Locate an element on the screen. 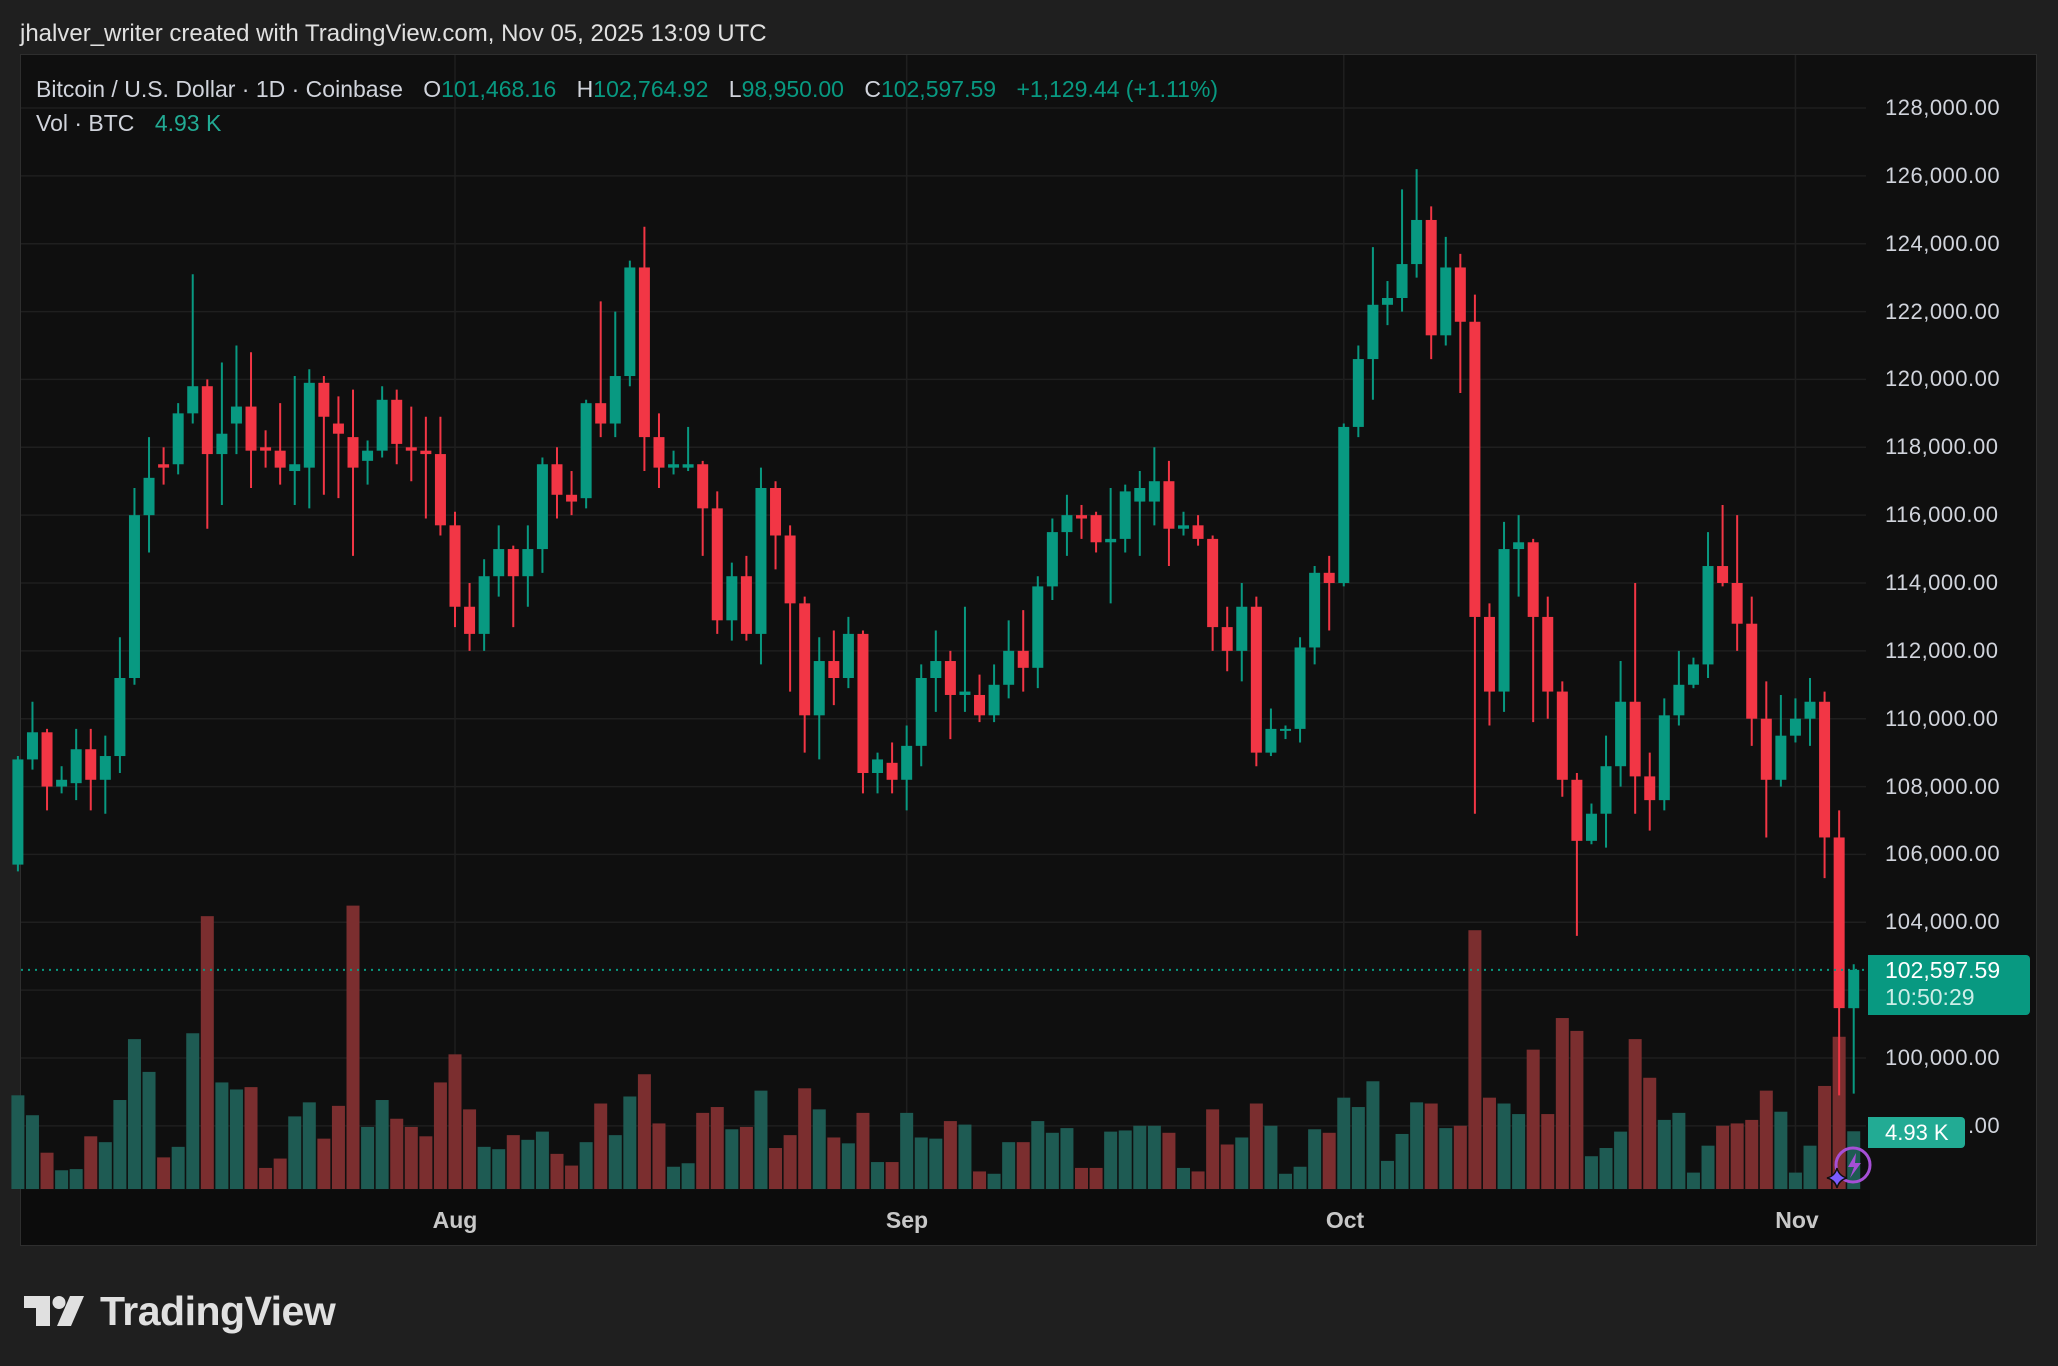 Image resolution: width=2058 pixels, height=1366 pixels. tradingview-logo: TradingView is located at coordinates (180, 1311).